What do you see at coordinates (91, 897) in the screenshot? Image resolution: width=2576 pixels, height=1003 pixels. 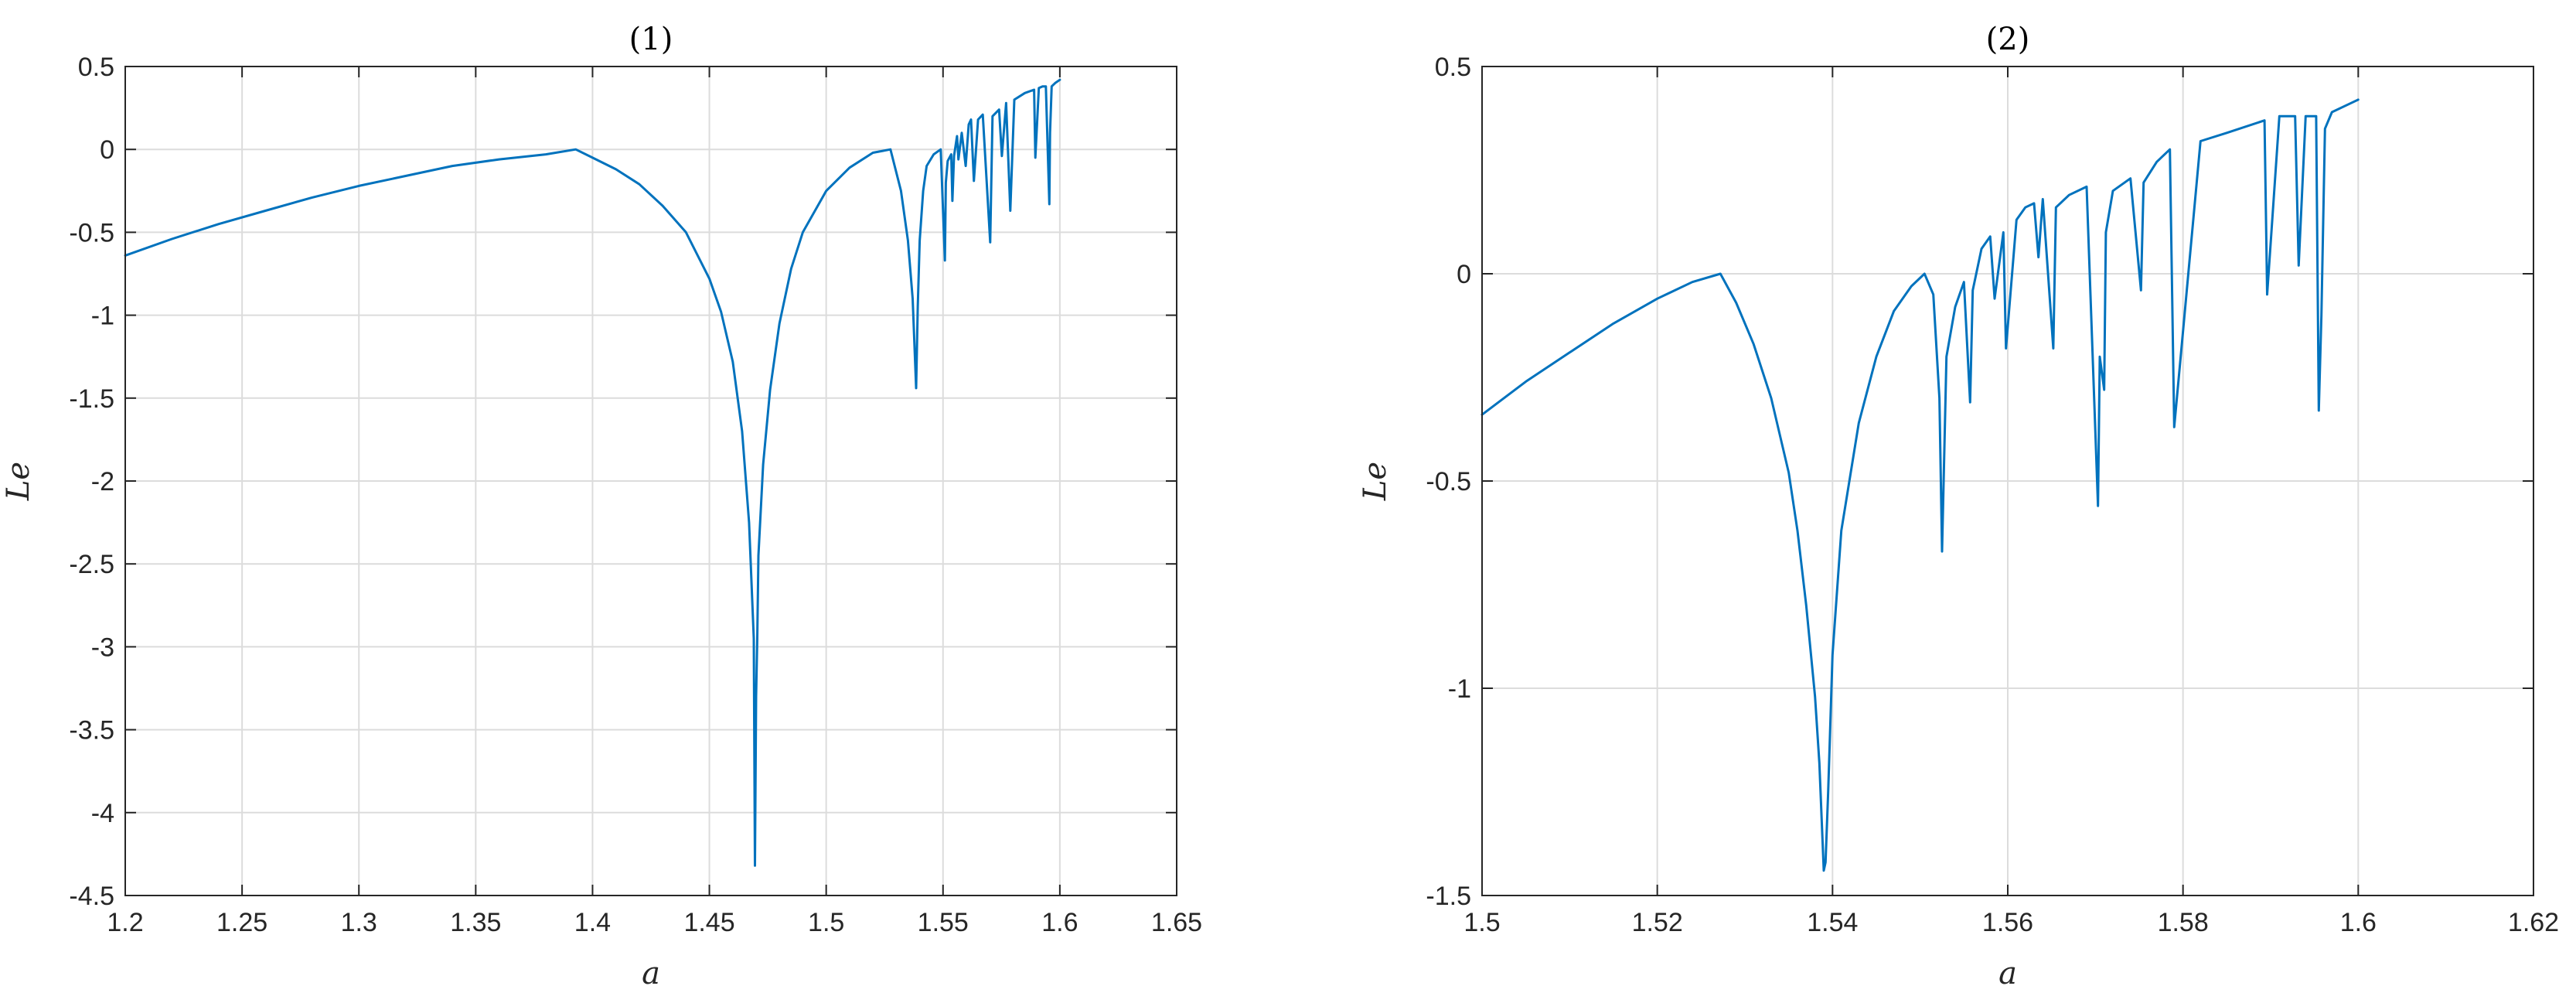 I see `y-tick-label: -4.5` at bounding box center [91, 897].